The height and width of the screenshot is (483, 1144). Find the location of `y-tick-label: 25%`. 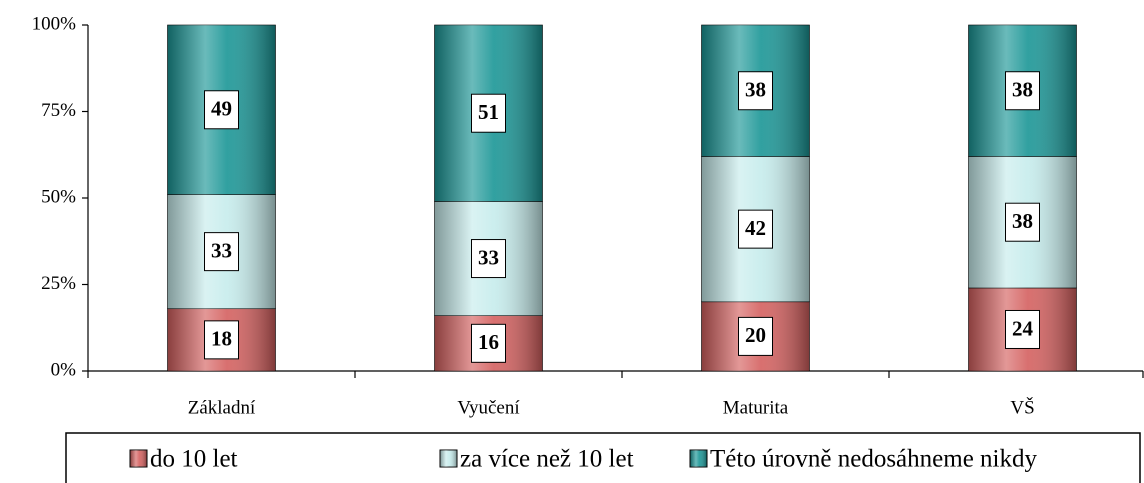

y-tick-label: 25% is located at coordinates (58, 283).